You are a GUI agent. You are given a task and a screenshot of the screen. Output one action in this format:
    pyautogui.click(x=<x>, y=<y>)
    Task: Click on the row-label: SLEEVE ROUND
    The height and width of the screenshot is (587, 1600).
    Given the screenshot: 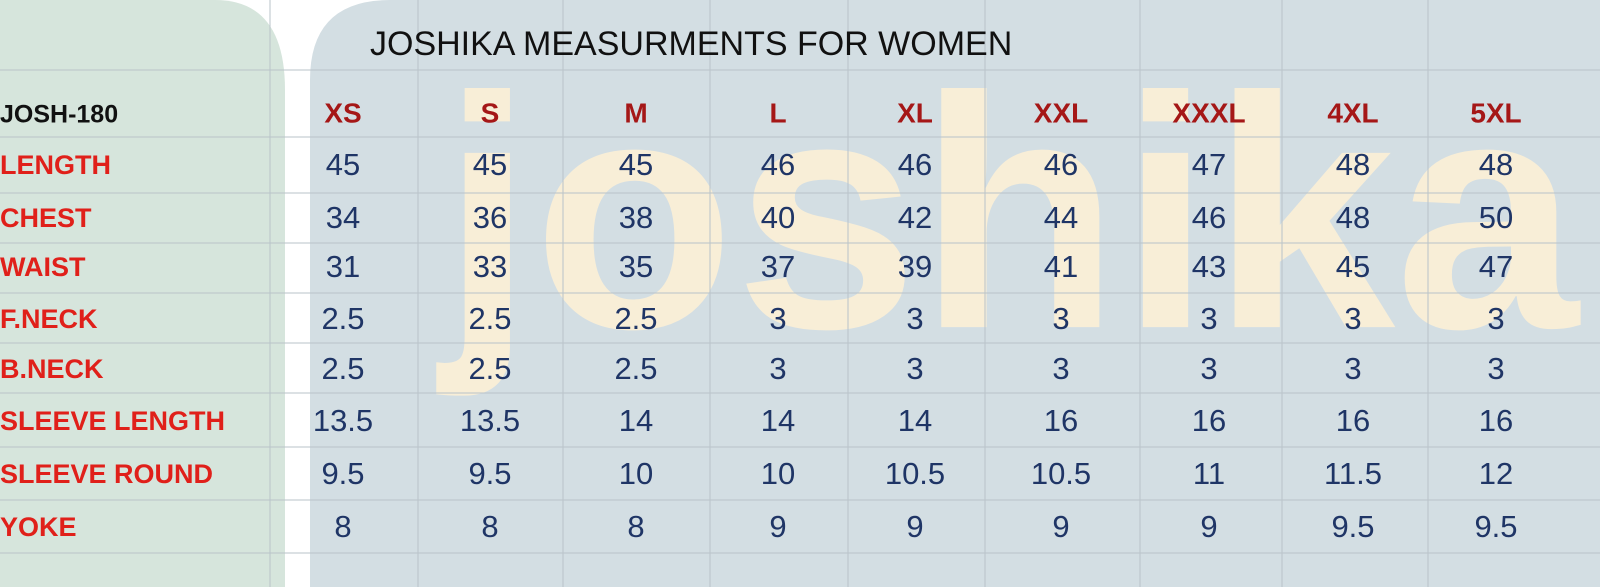 What is the action you would take?
    pyautogui.click(x=106, y=474)
    